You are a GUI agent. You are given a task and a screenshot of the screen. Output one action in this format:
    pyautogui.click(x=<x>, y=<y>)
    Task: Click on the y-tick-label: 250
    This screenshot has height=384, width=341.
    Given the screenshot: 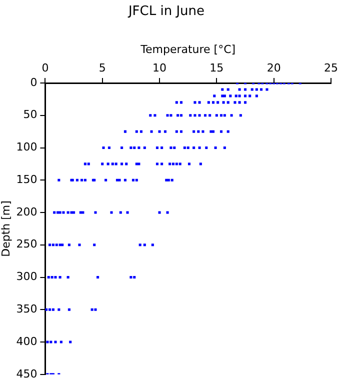 What is the action you would take?
    pyautogui.click(x=27, y=244)
    